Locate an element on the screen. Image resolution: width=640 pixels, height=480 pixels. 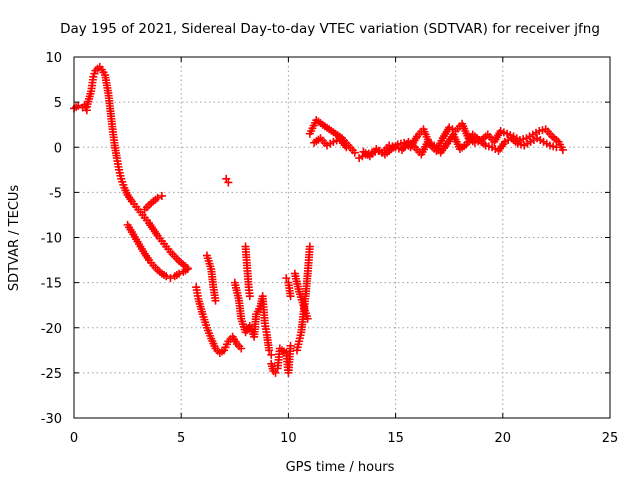
y-tick-label: 5 is located at coordinates (58, 103).